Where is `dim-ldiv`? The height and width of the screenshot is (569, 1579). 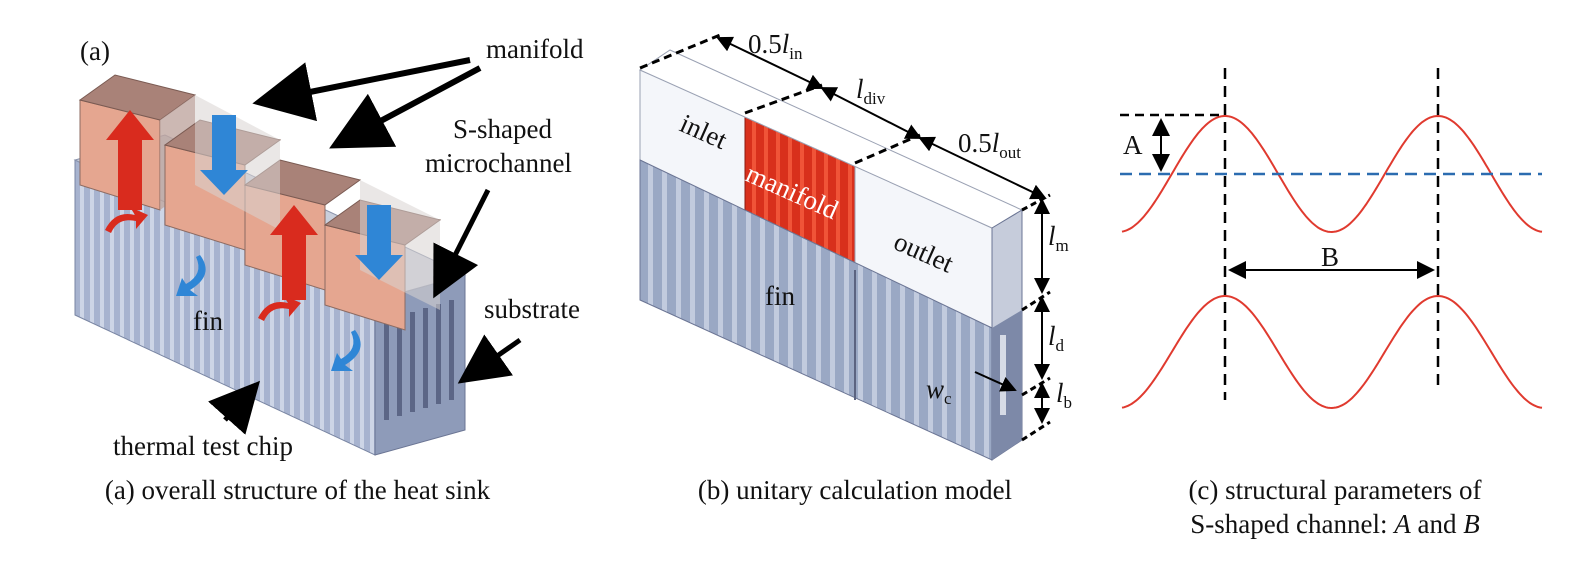
dim-ldiv is located at coordinates (871, 113).